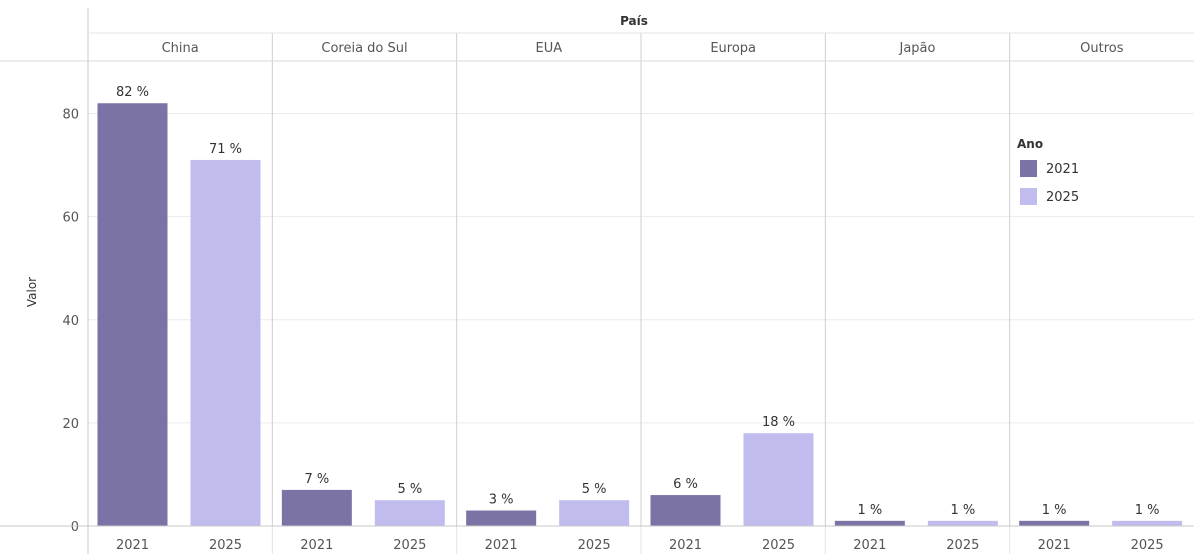  I want to click on data-label: 6 %, so click(685, 484).